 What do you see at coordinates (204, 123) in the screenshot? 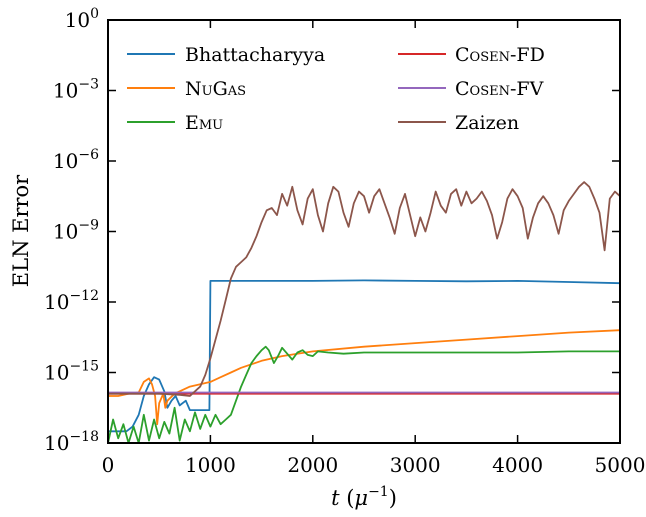
I see `legend-label: Emu` at bounding box center [204, 123].